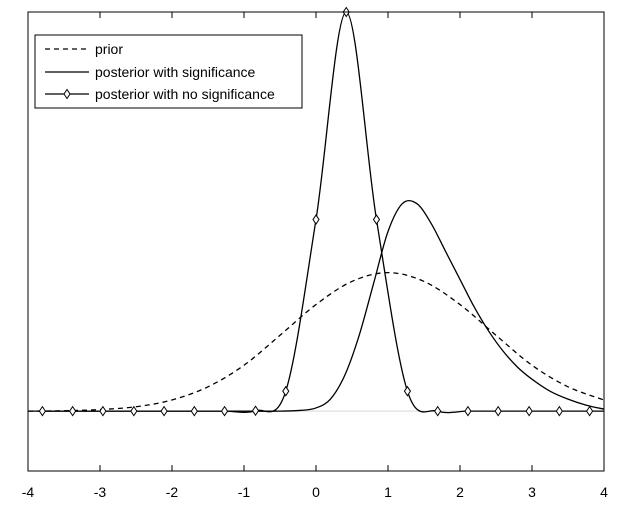 This screenshot has width=637, height=509. I want to click on x-tick-label: 2, so click(460, 492).